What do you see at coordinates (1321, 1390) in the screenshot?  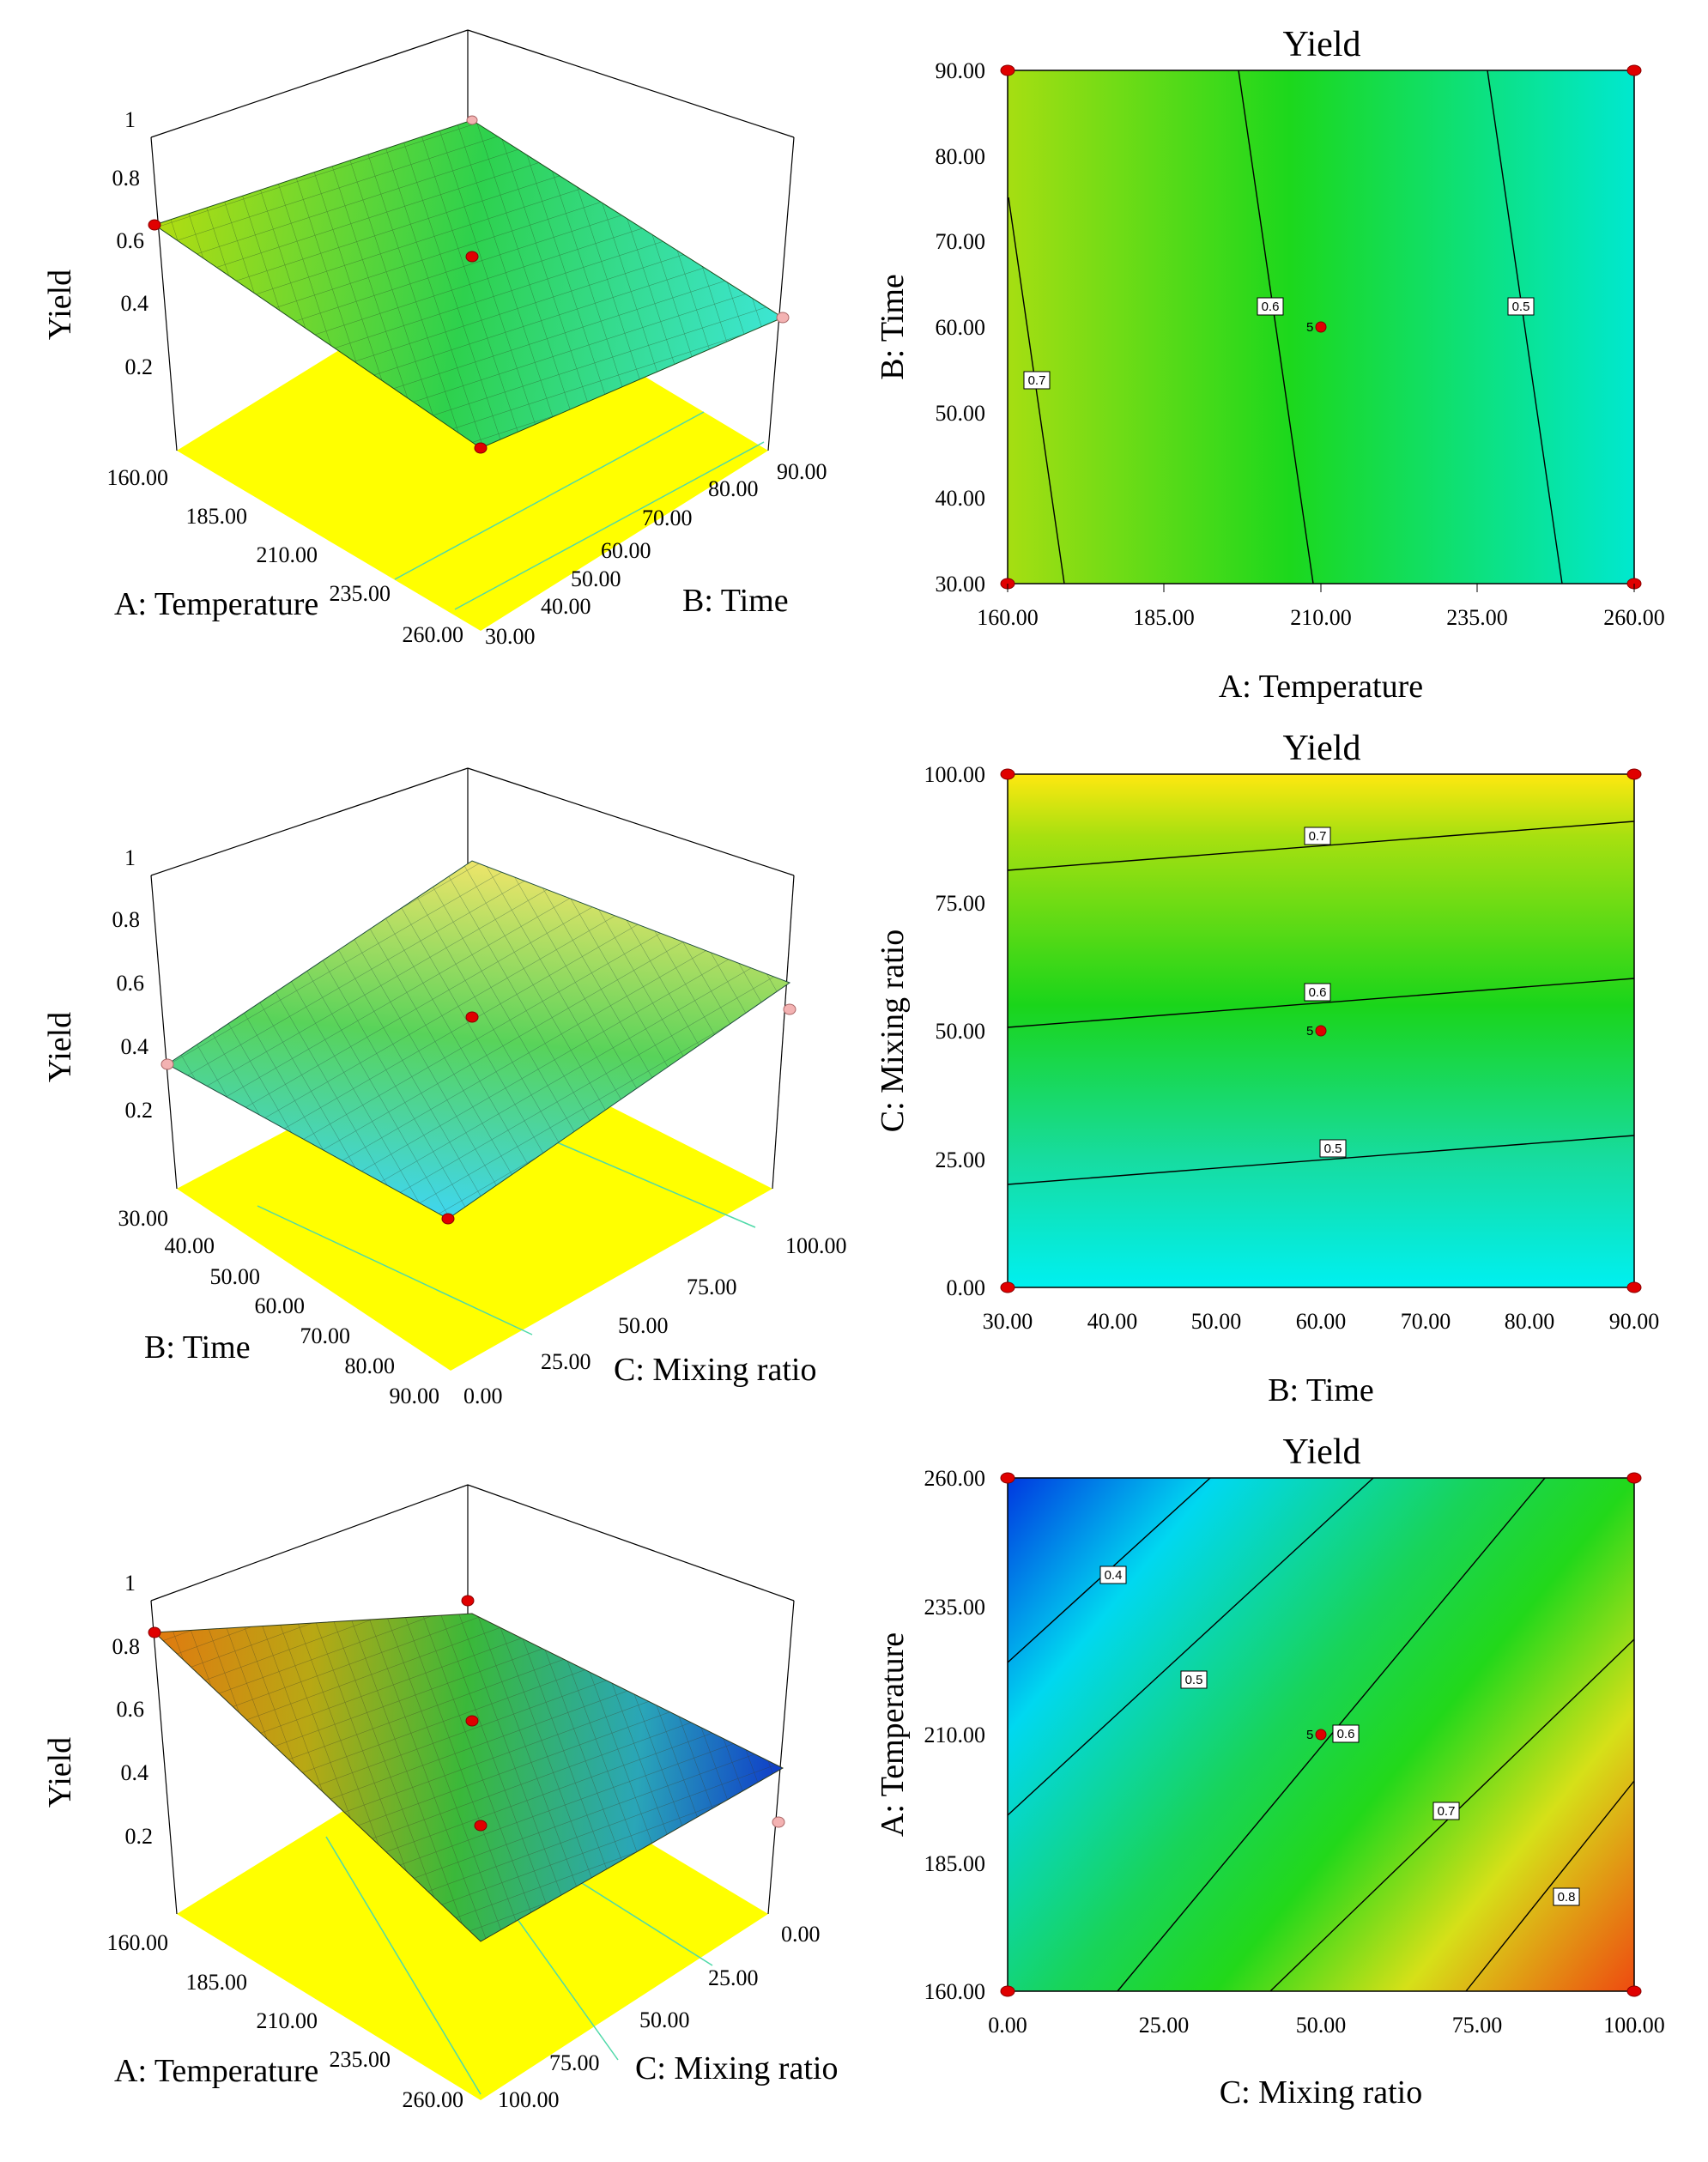 I see `x-axis-label: B: Time` at bounding box center [1321, 1390].